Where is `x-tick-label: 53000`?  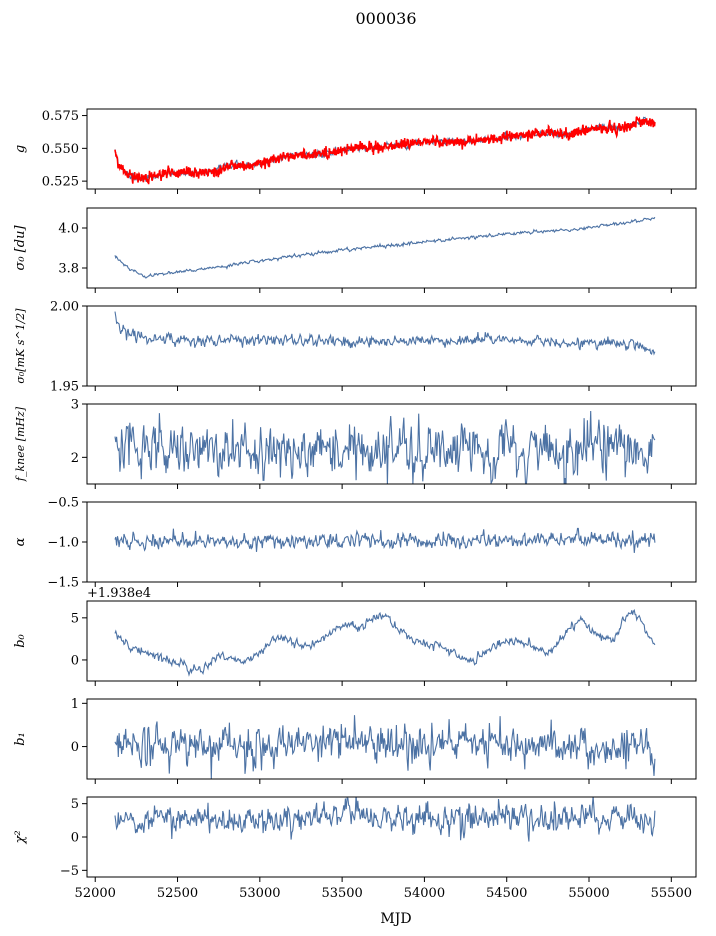
x-tick-label: 53000 is located at coordinates (259, 893).